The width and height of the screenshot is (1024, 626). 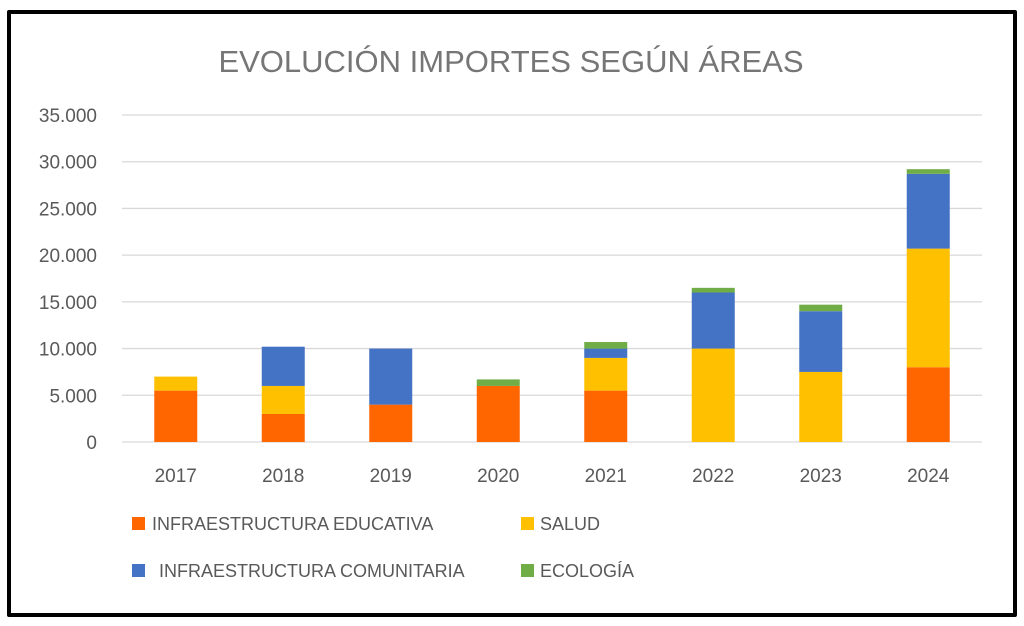 I want to click on y-tick-label: 25.000, so click(x=68, y=209).